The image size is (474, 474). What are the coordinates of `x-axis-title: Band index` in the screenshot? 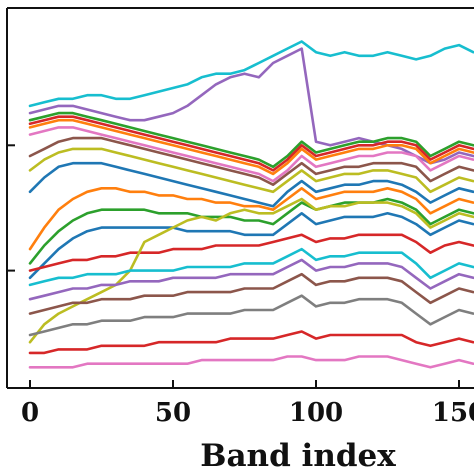 It's located at (298, 456).